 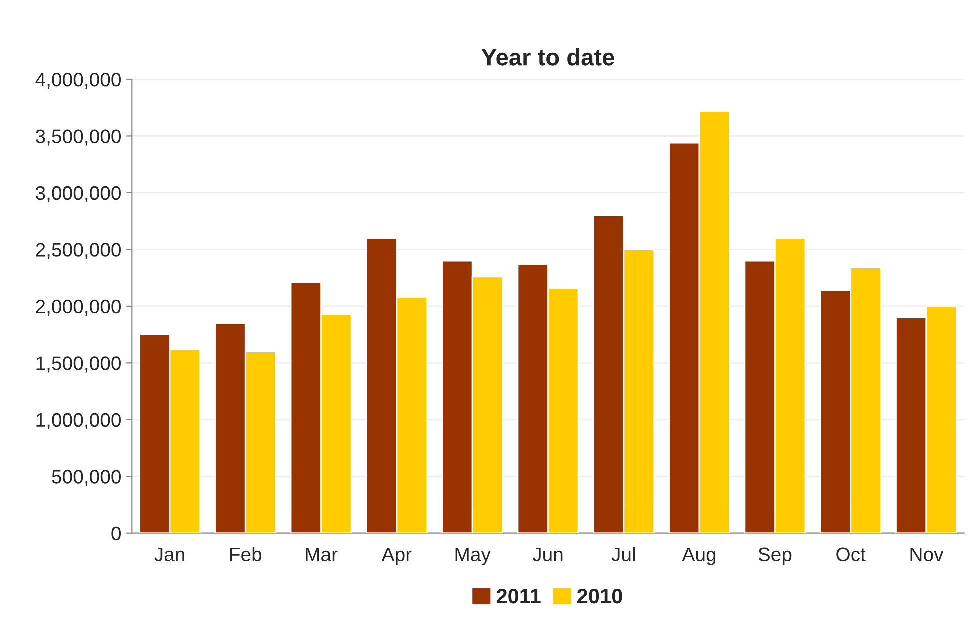 What do you see at coordinates (78, 364) in the screenshot?
I see `y-tick-label: 1,500,000` at bounding box center [78, 364].